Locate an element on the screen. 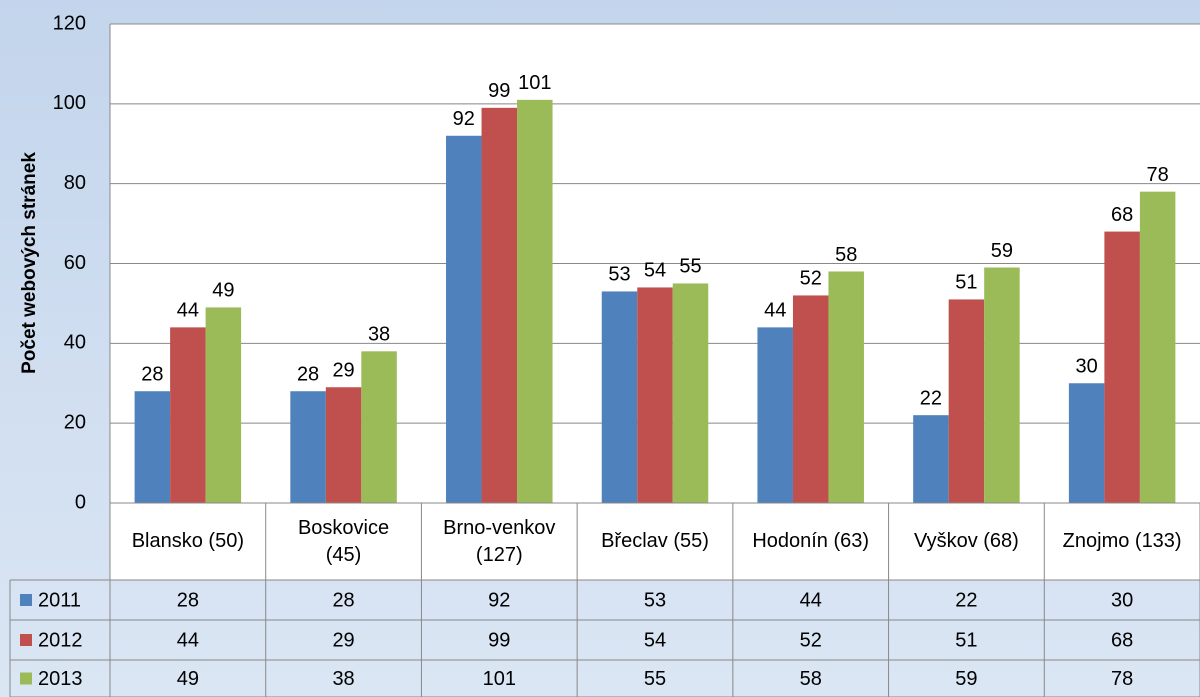 The width and height of the screenshot is (1200, 697). table-cell: 55 is located at coordinates (655, 679).